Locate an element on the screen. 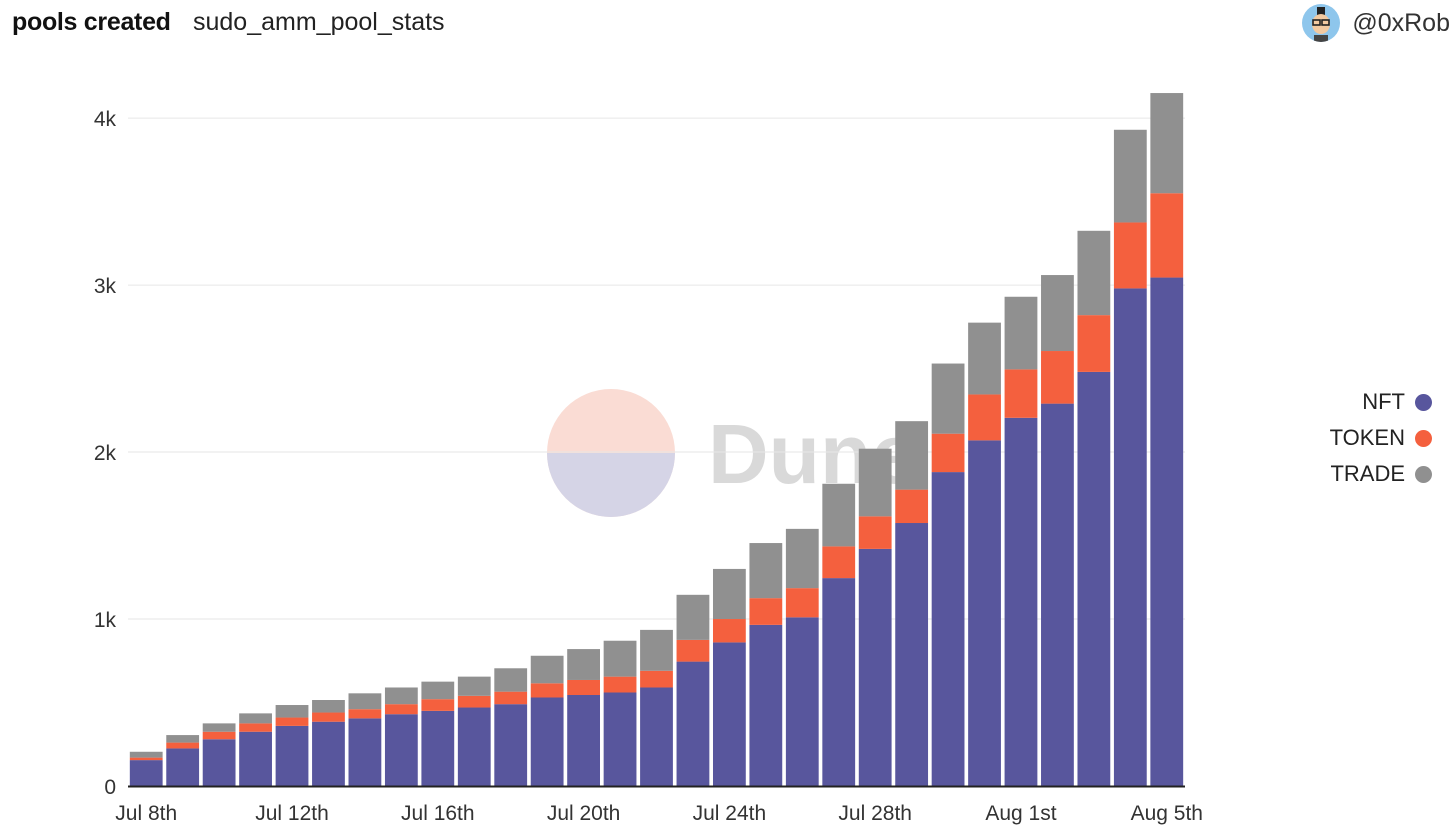  x-tick-label: Jul 24th is located at coordinates (730, 813).